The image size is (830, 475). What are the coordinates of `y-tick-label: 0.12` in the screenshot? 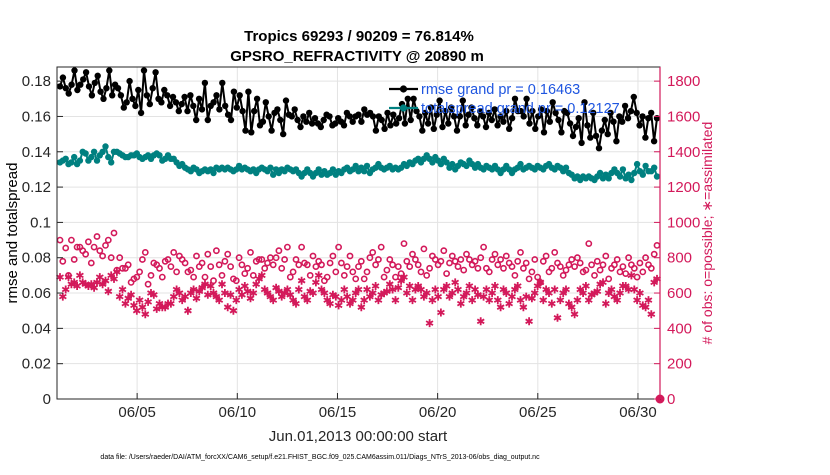 It's located at (36, 187).